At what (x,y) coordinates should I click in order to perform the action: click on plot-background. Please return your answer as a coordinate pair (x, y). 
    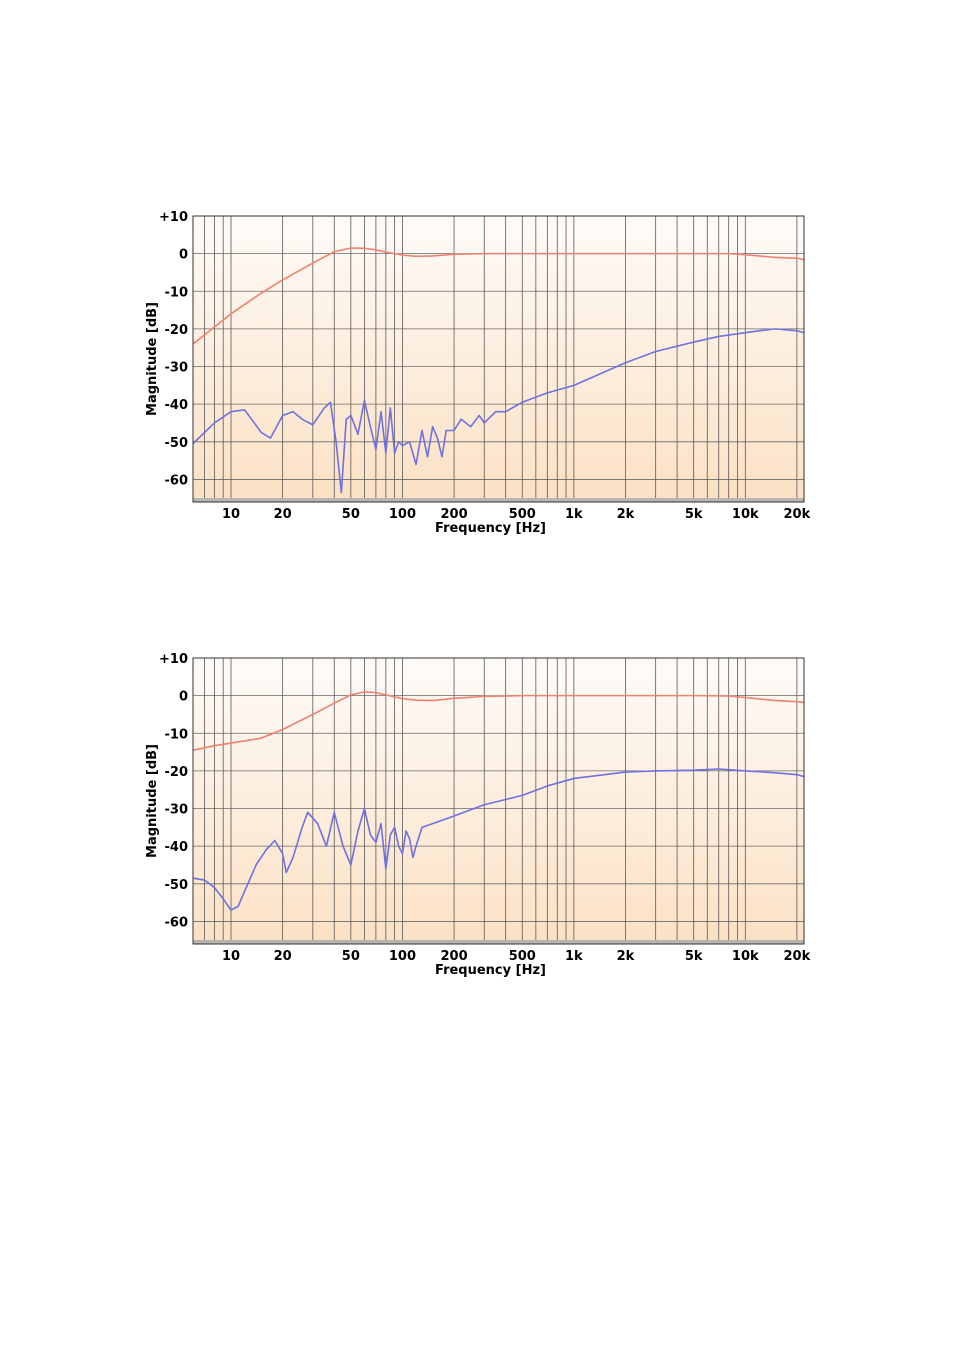
    Looking at the image, I should click on (498, 359).